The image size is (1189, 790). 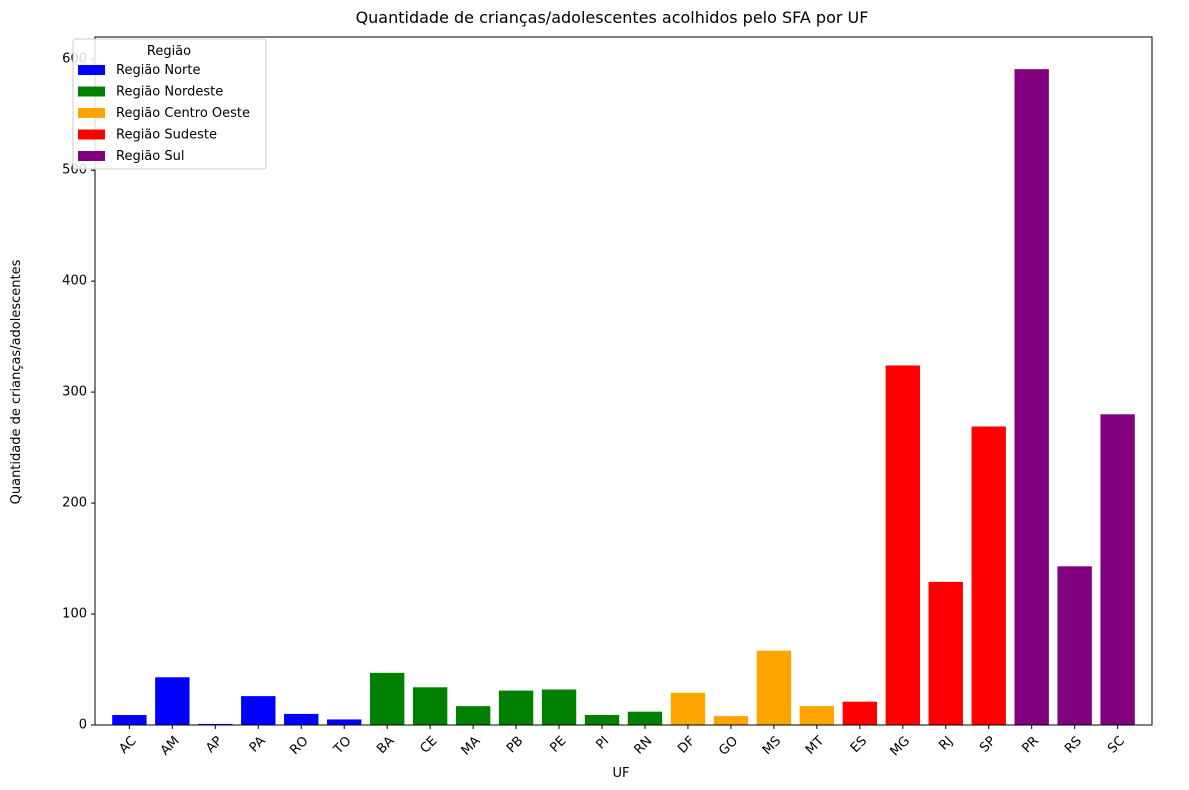 What do you see at coordinates (774, 687) in the screenshot?
I see `bar-ms` at bounding box center [774, 687].